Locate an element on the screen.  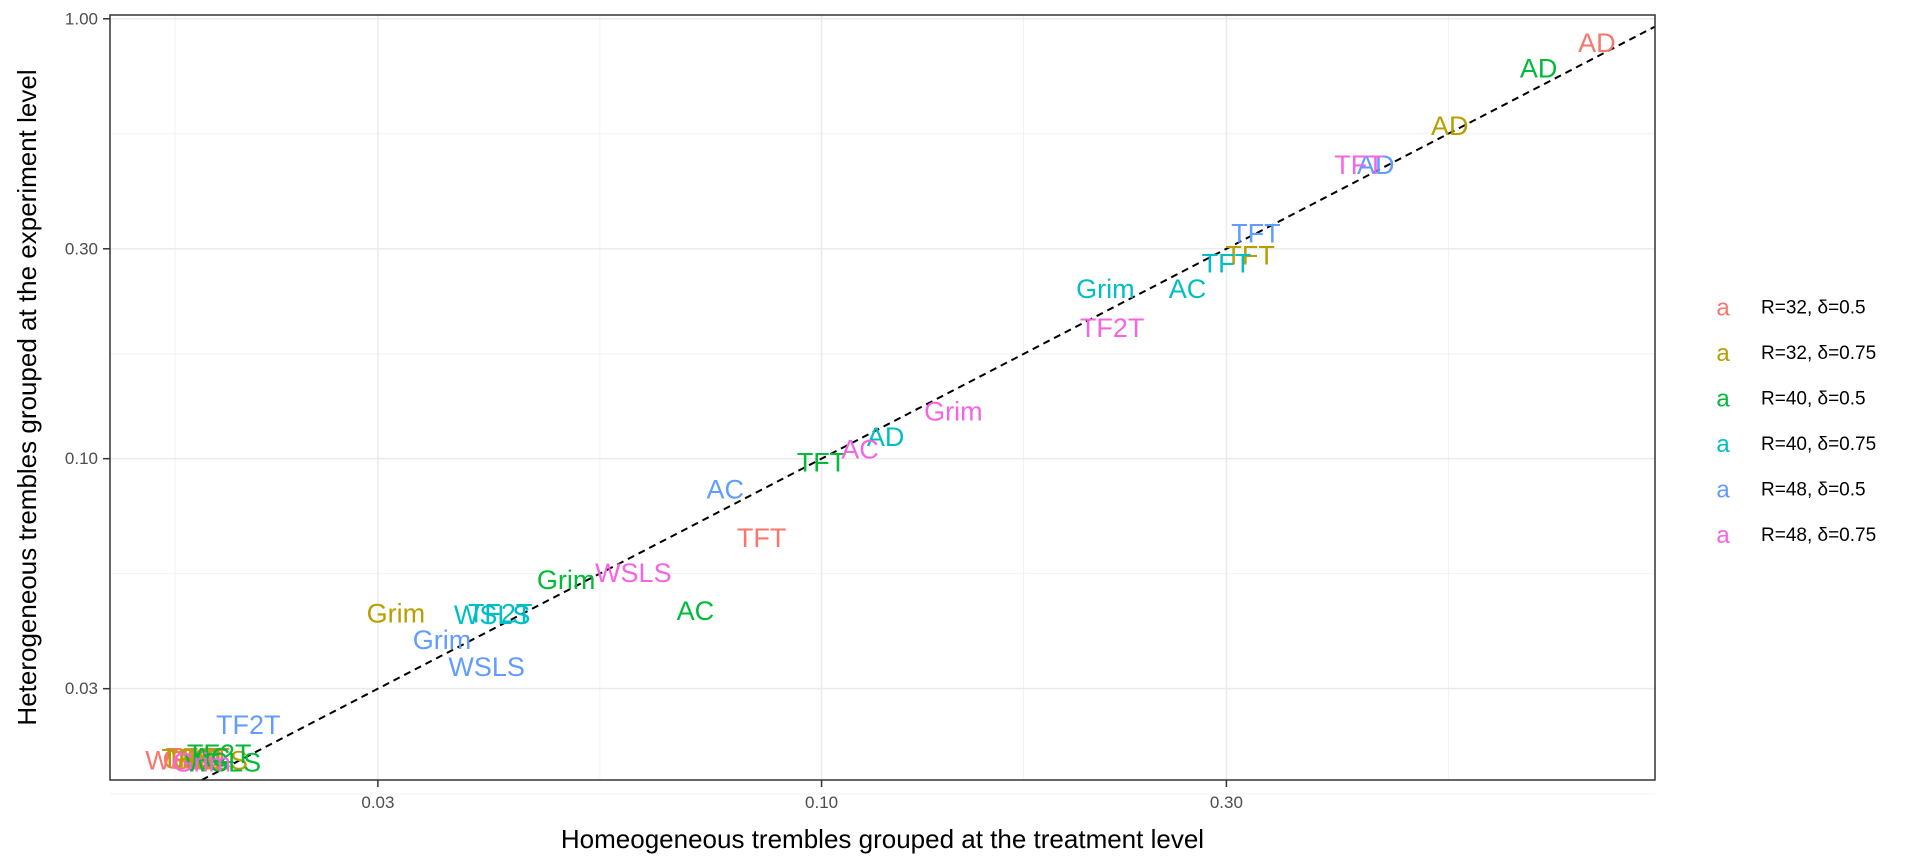
legend-entry-label: R=40, δ=0.5 is located at coordinates (1813, 399).